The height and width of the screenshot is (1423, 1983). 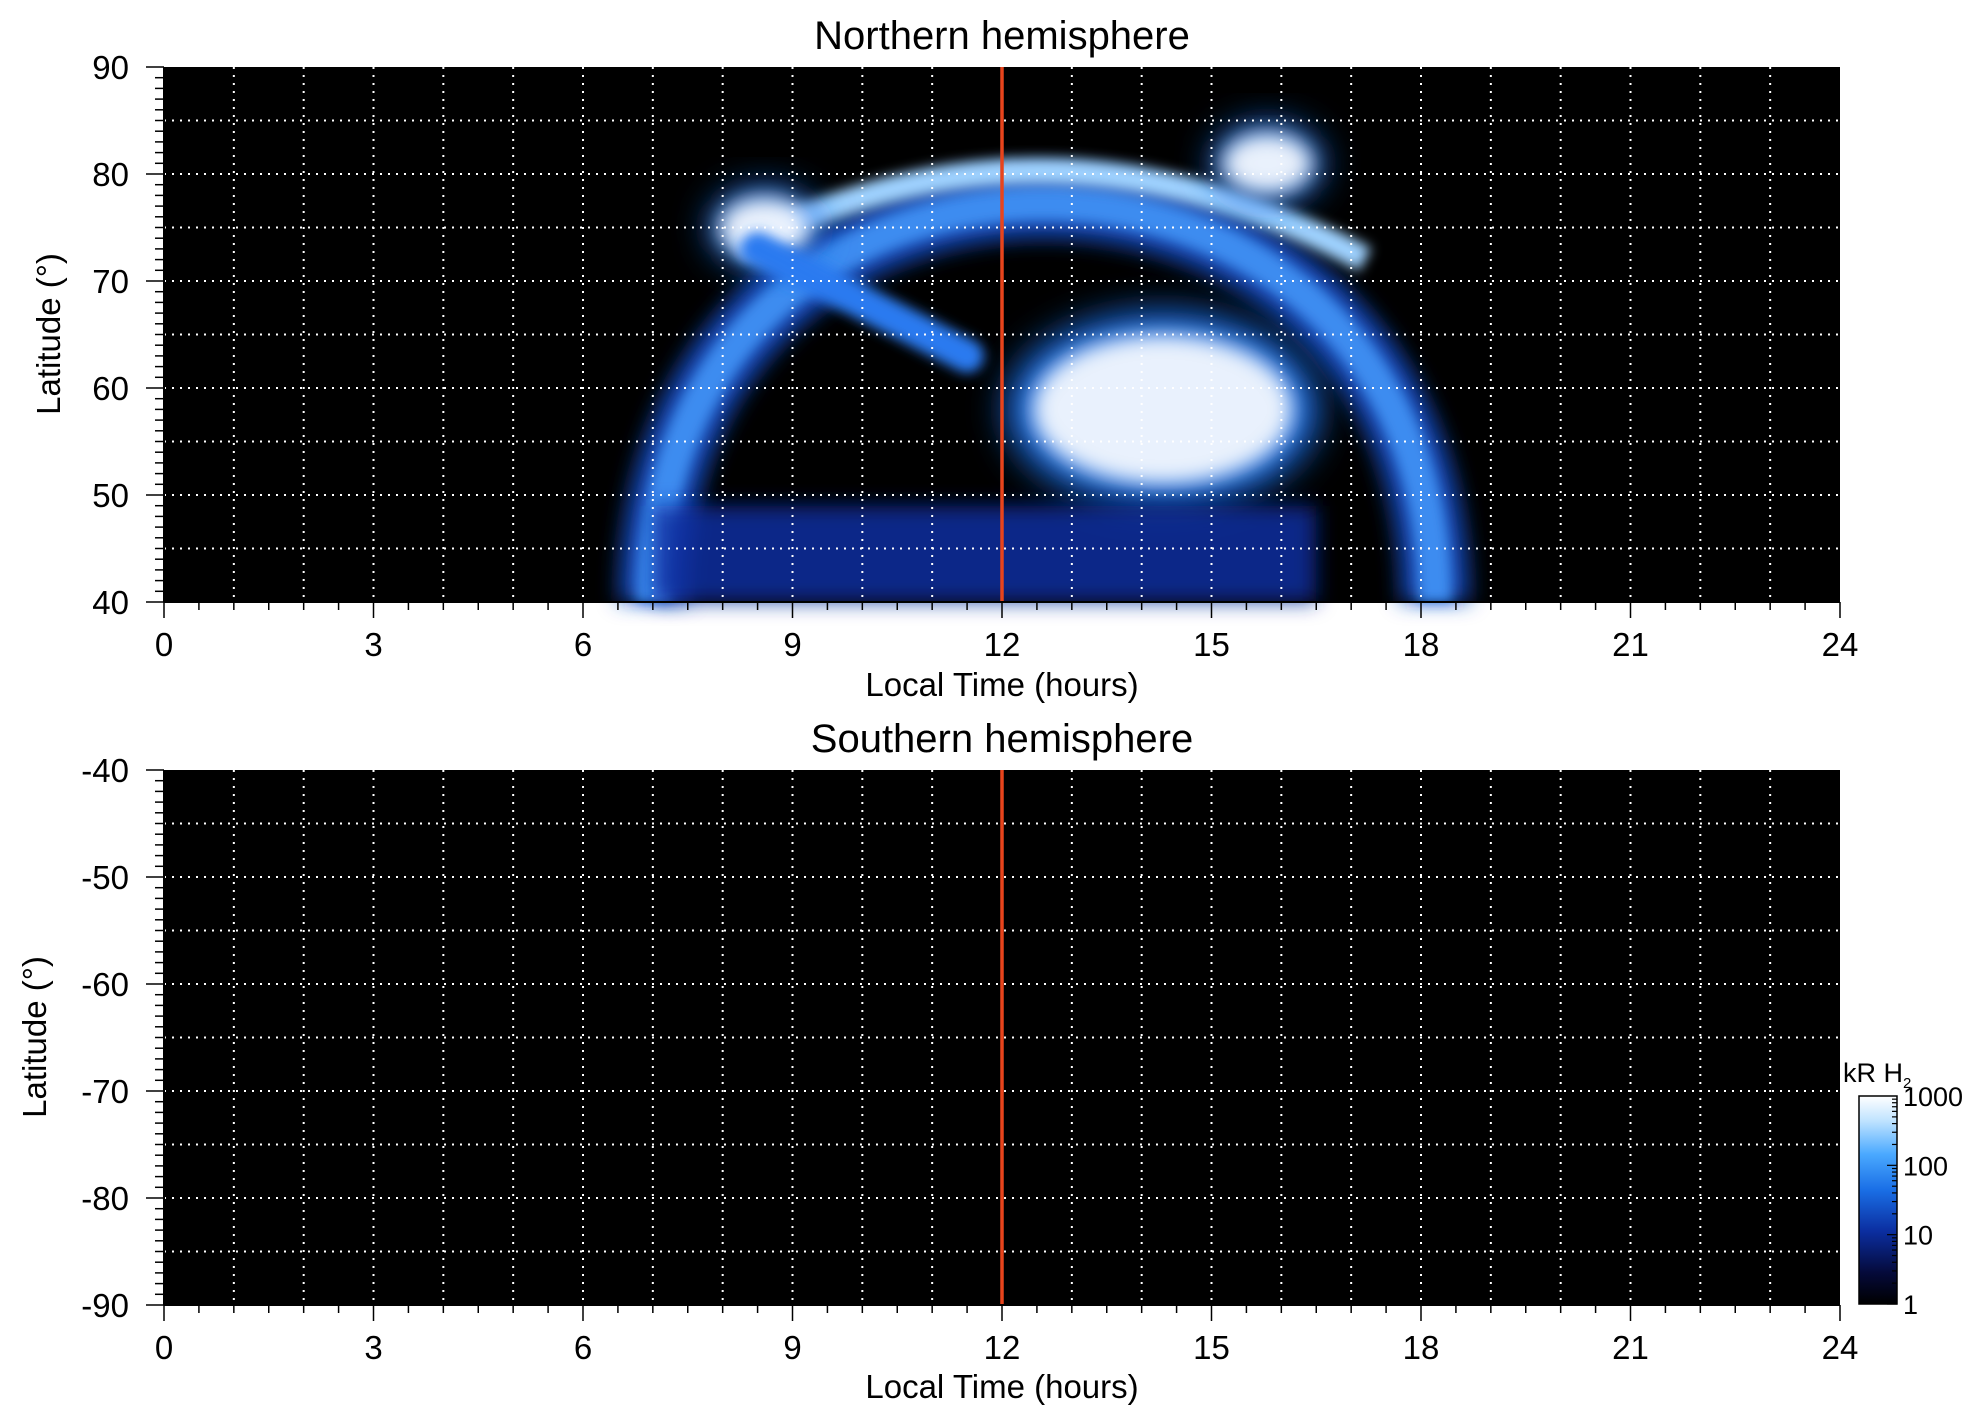 What do you see at coordinates (1910, 1305) in the screenshot?
I see `colorbar-tick-label: 1` at bounding box center [1910, 1305].